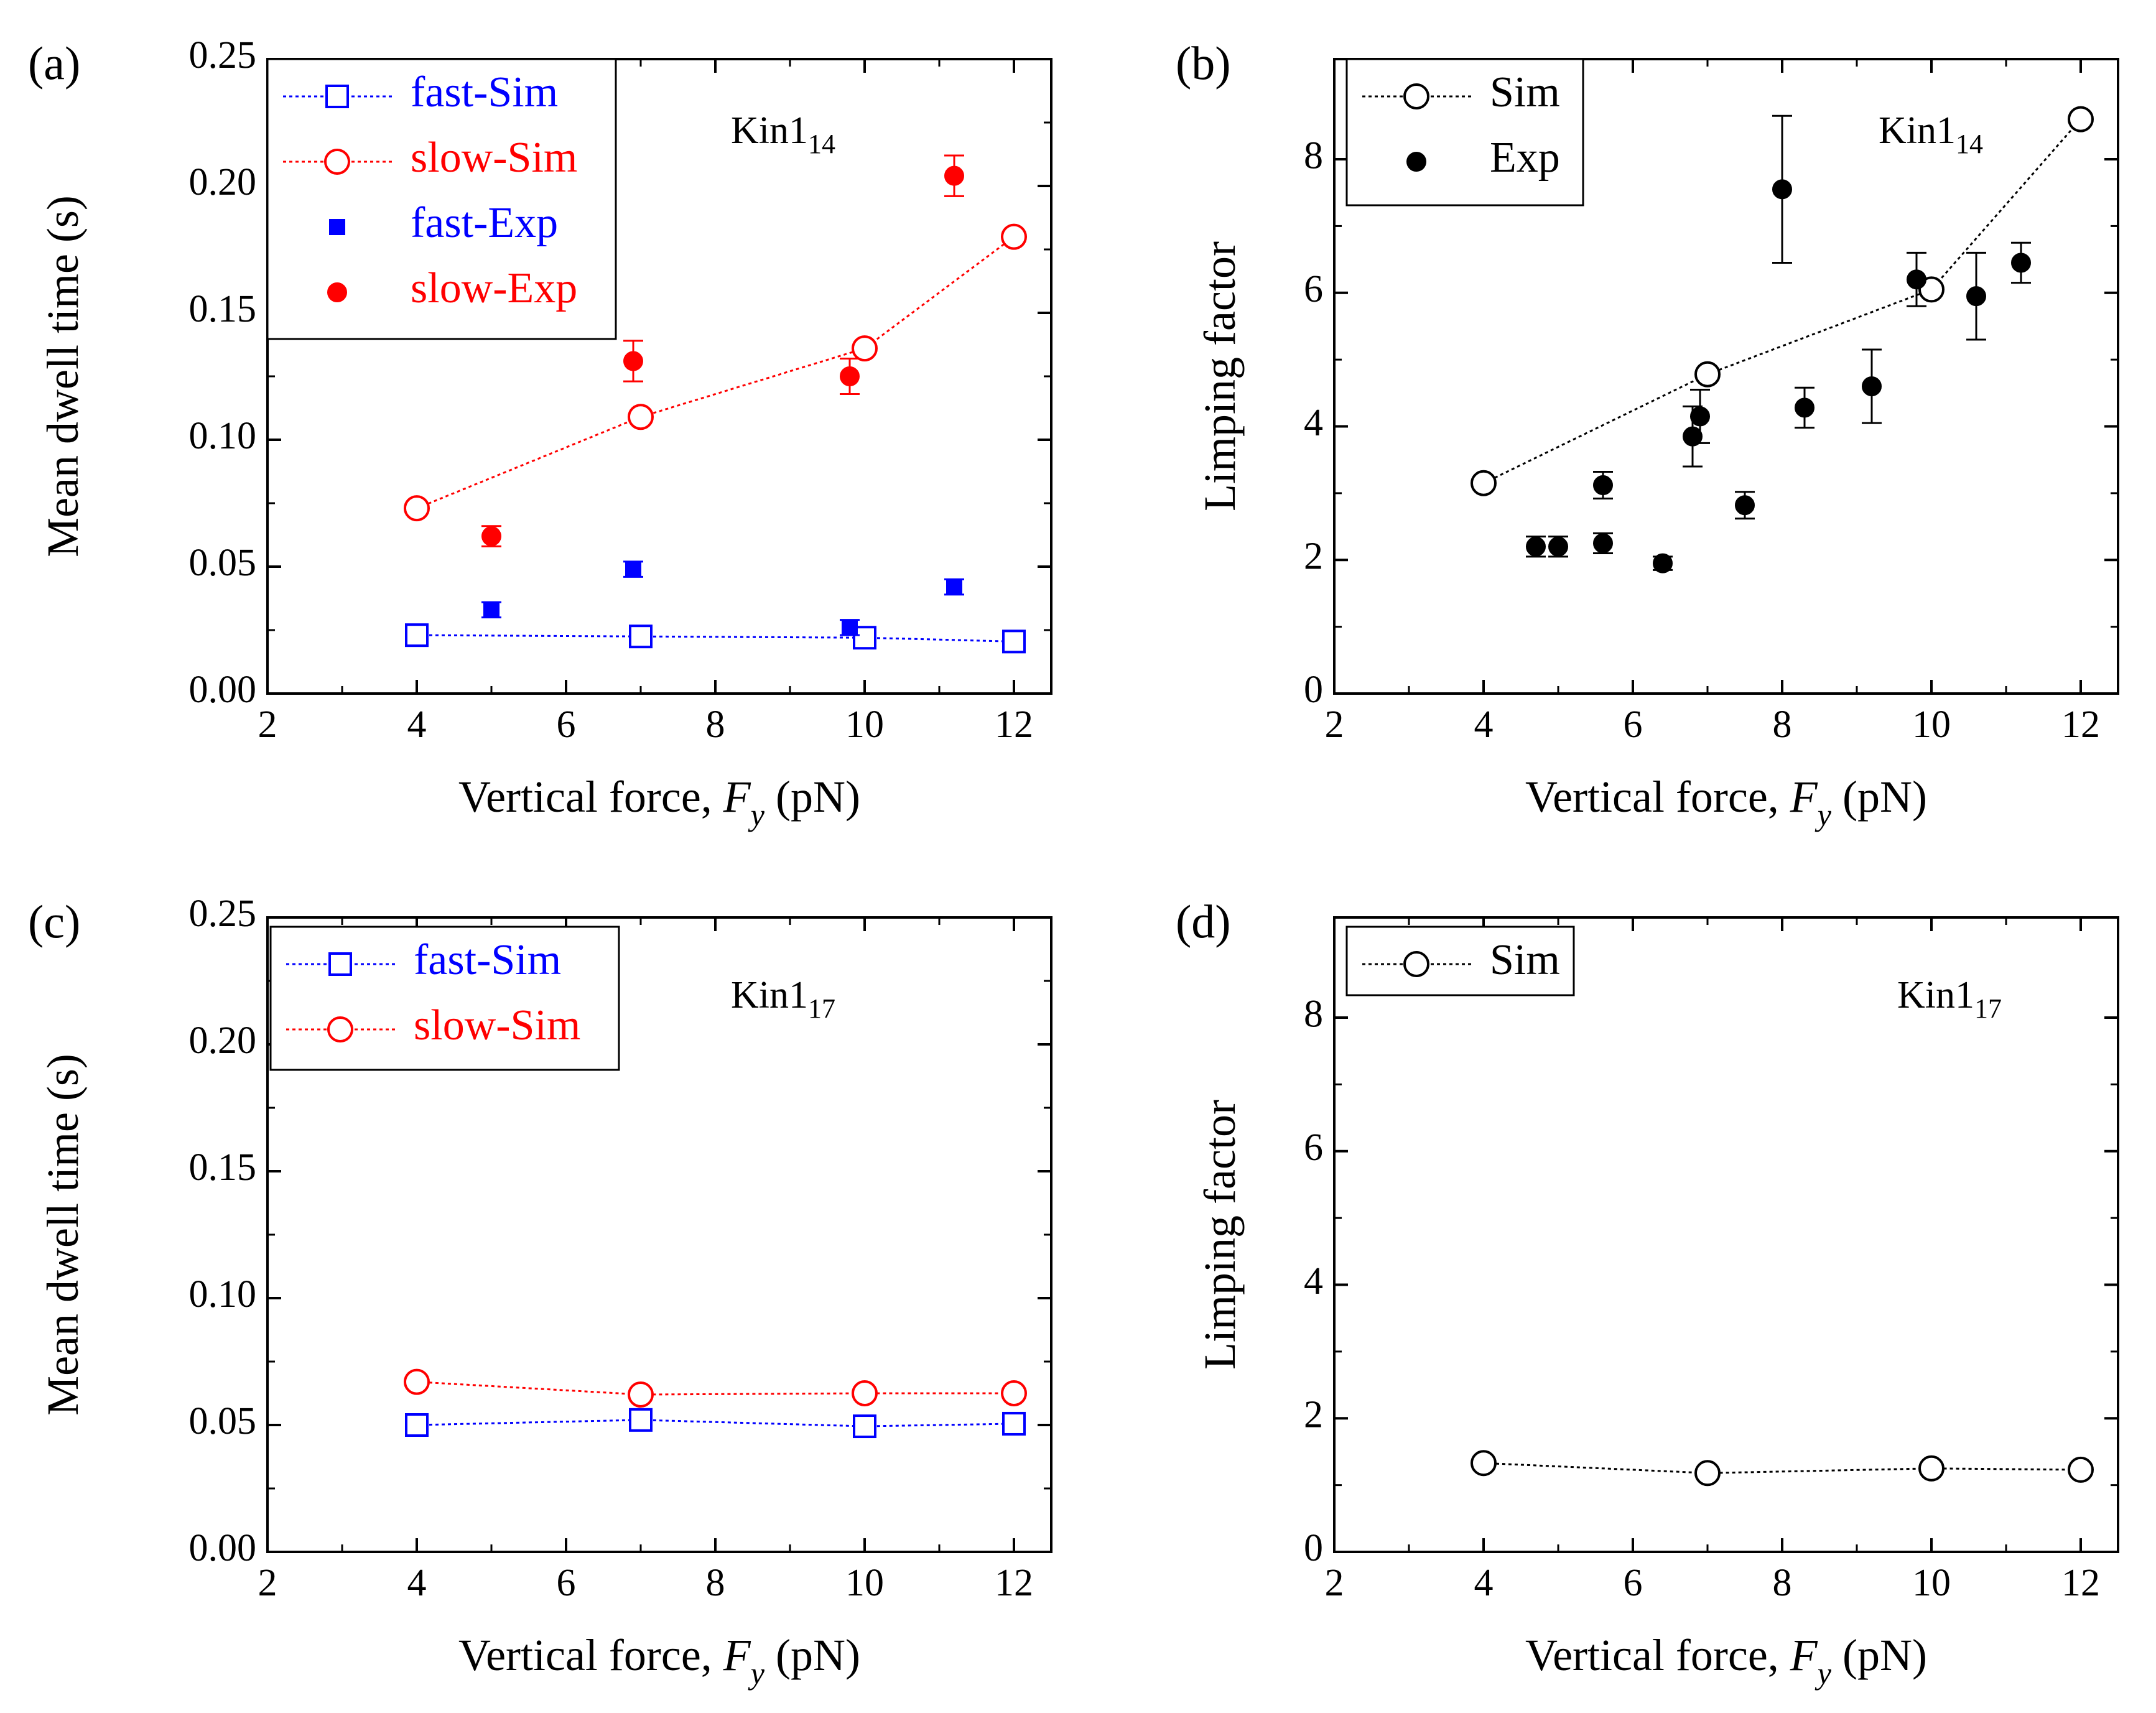 The height and width of the screenshot is (1713, 2156). Describe the element at coordinates (783, 999) in the screenshot. I see `annotation-label: Kin117` at that location.